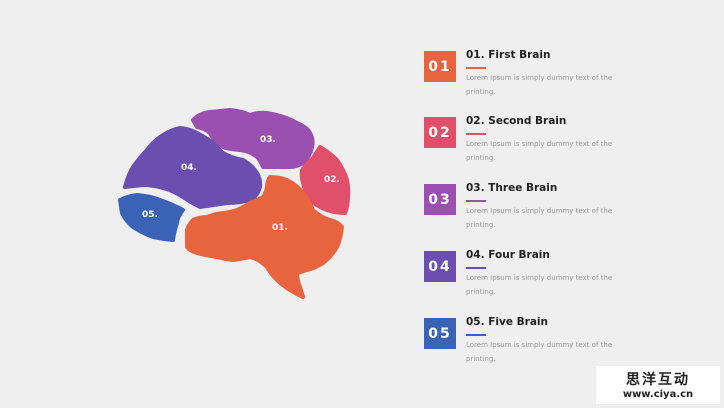 The image size is (724, 408). What do you see at coordinates (440, 266) in the screenshot?
I see `number-badge: 04` at bounding box center [440, 266].